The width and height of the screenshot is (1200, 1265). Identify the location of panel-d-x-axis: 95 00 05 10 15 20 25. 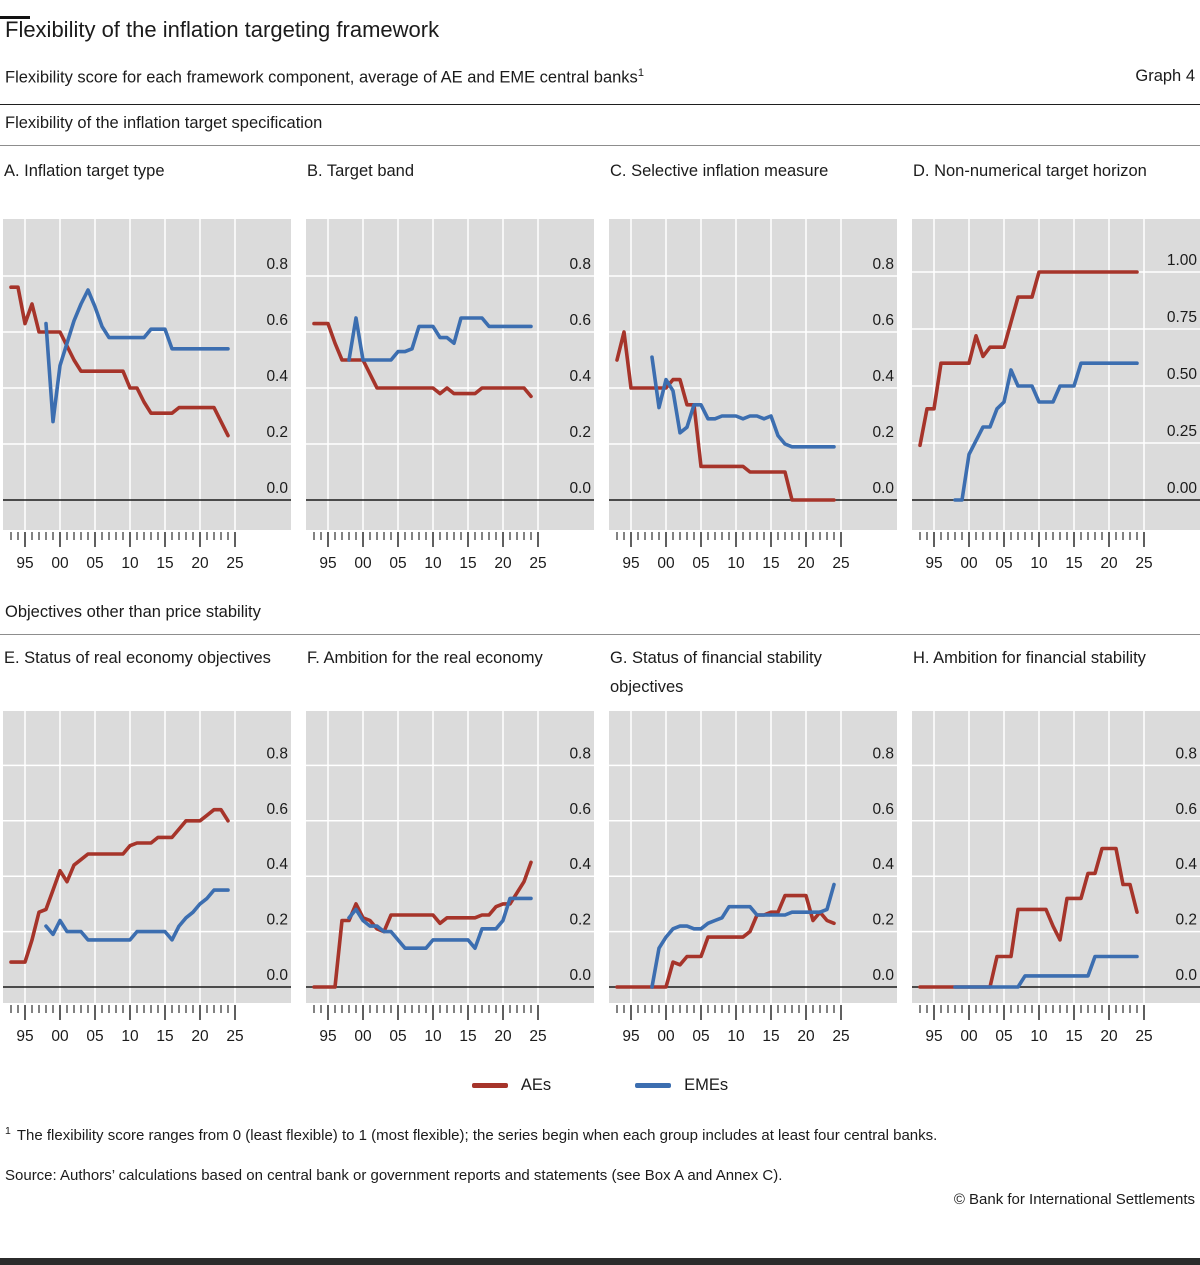
(1036, 552).